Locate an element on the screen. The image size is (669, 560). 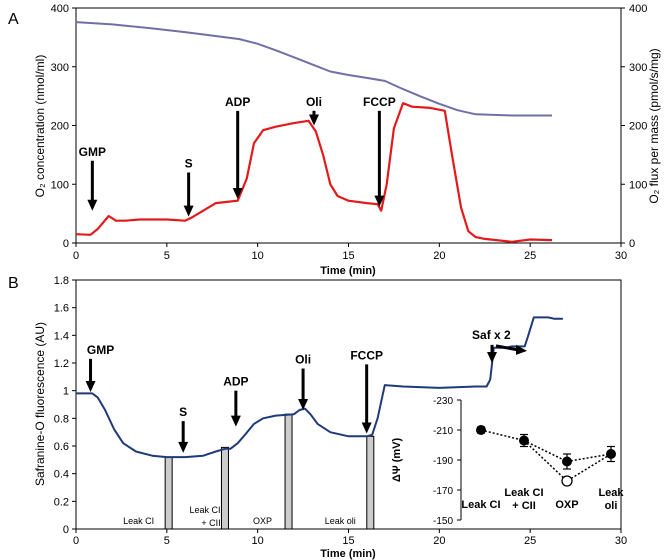
inset-y-tick-label: -210 is located at coordinates (443, 431).